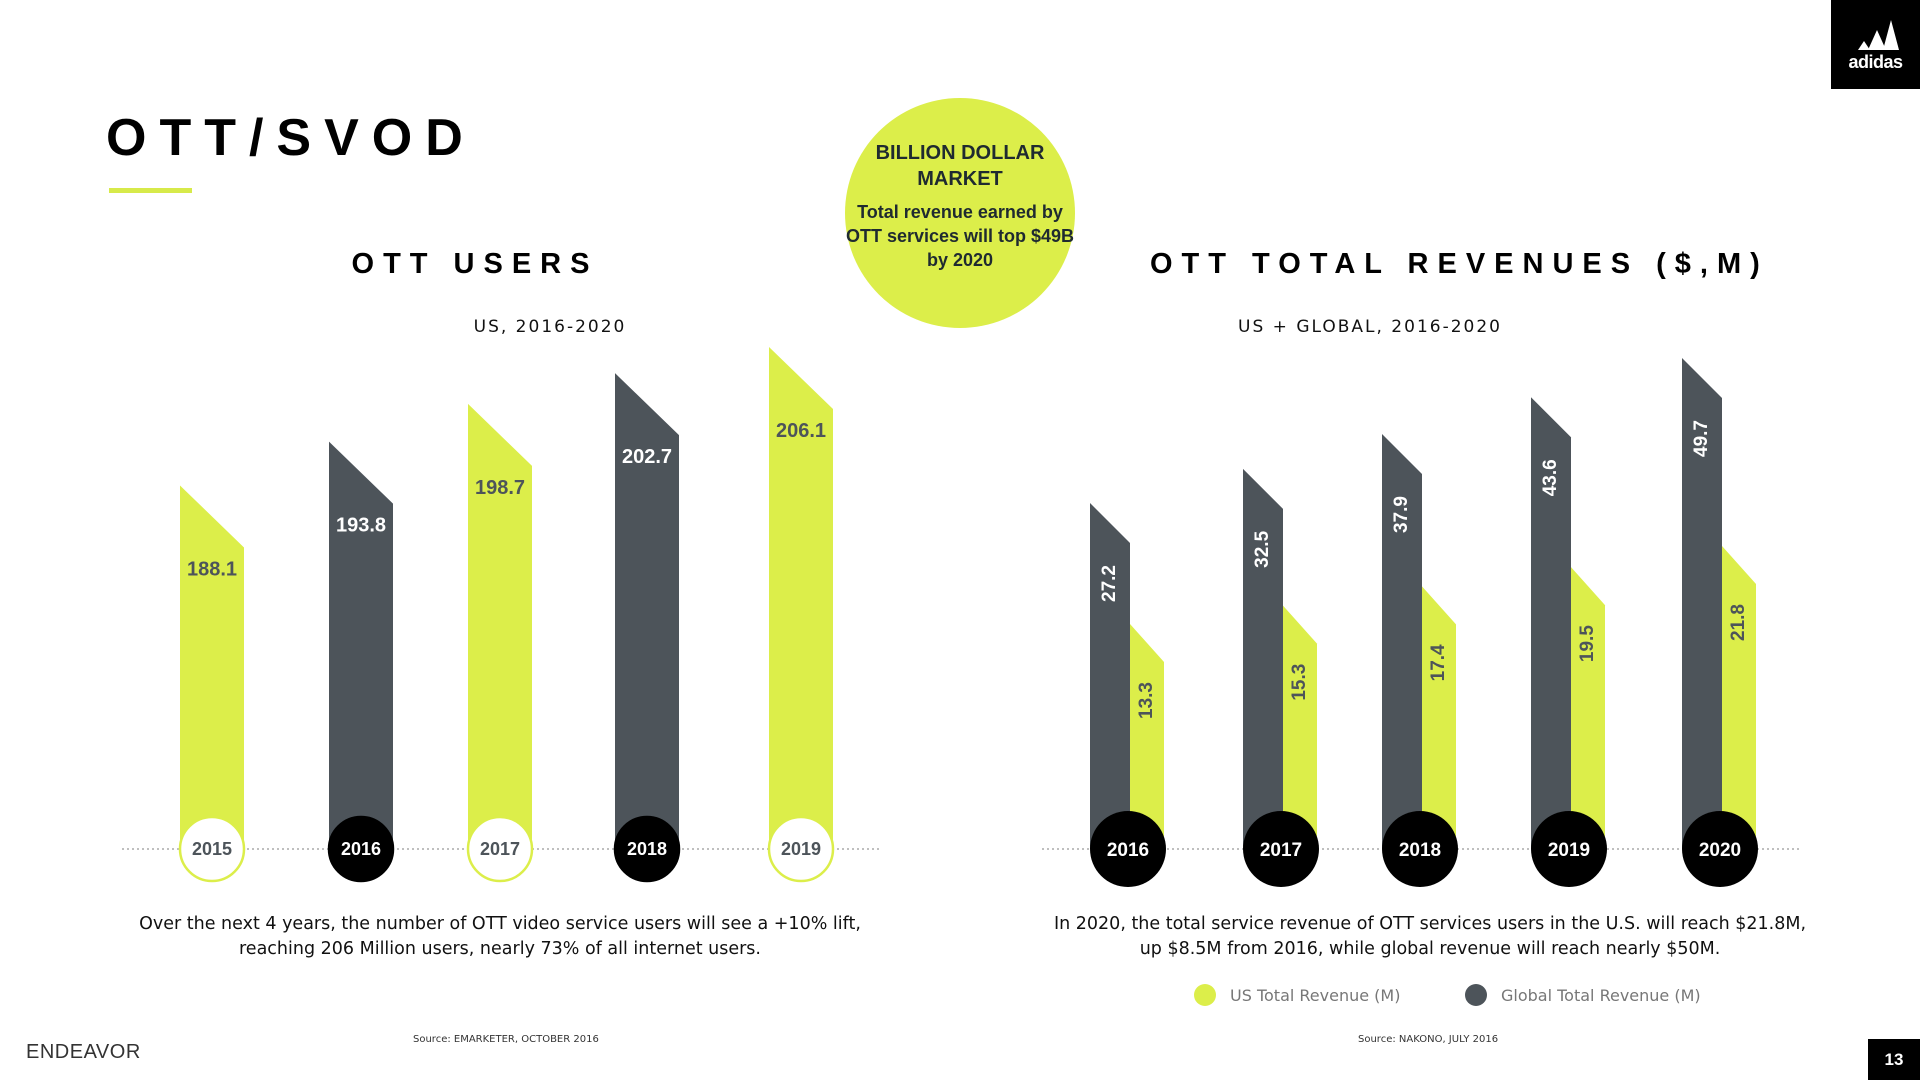  I want to click on users-value-label: 188.1, so click(212, 569).